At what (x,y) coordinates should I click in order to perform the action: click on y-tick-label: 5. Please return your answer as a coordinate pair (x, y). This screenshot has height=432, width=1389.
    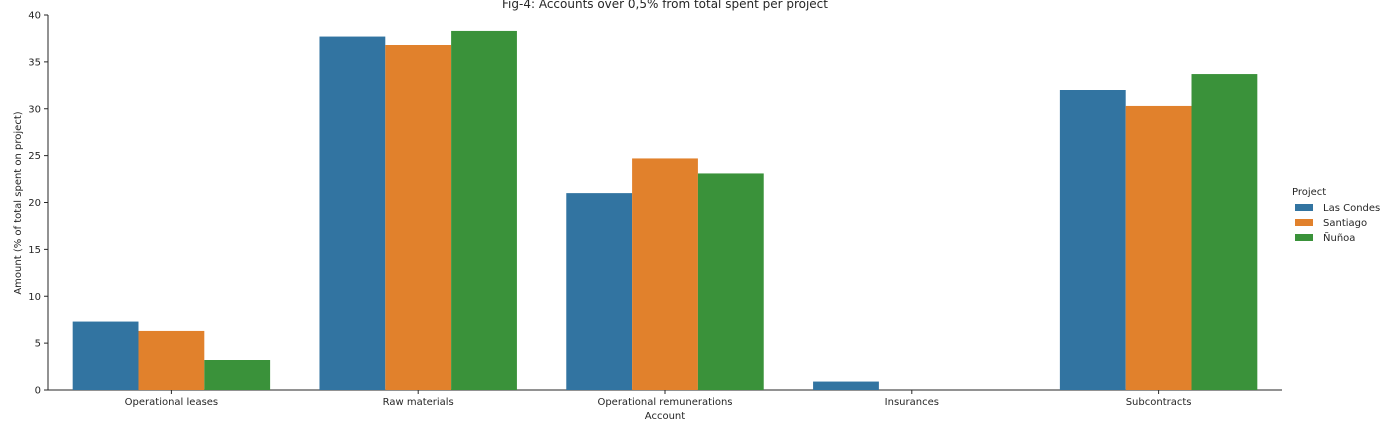
    Looking at the image, I should click on (38, 344).